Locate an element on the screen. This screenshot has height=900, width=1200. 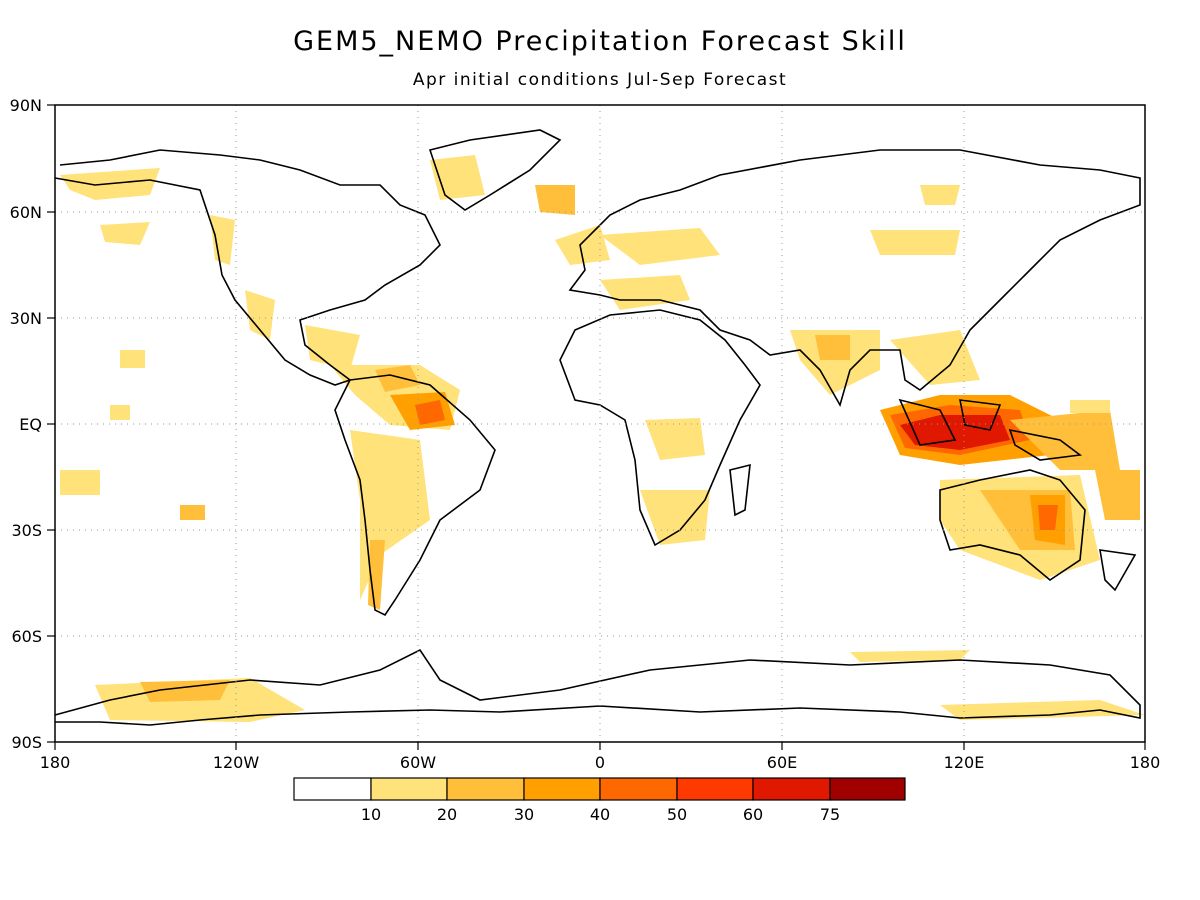
lon-label-120w: 120W is located at coordinates (236, 762).